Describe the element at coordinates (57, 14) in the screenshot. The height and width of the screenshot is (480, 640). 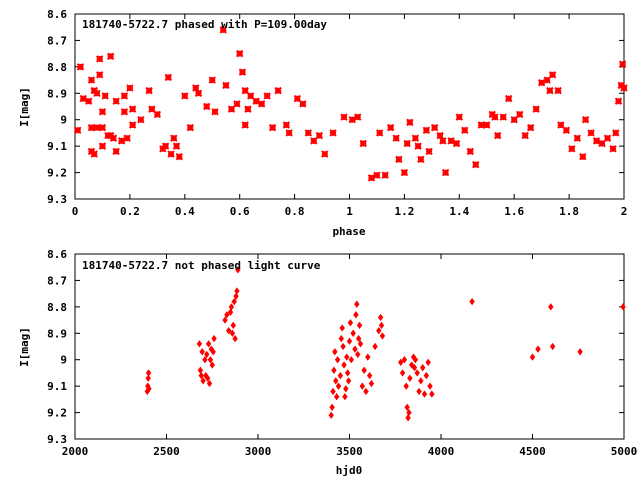
I see `y-tick-label: 8.6` at that location.